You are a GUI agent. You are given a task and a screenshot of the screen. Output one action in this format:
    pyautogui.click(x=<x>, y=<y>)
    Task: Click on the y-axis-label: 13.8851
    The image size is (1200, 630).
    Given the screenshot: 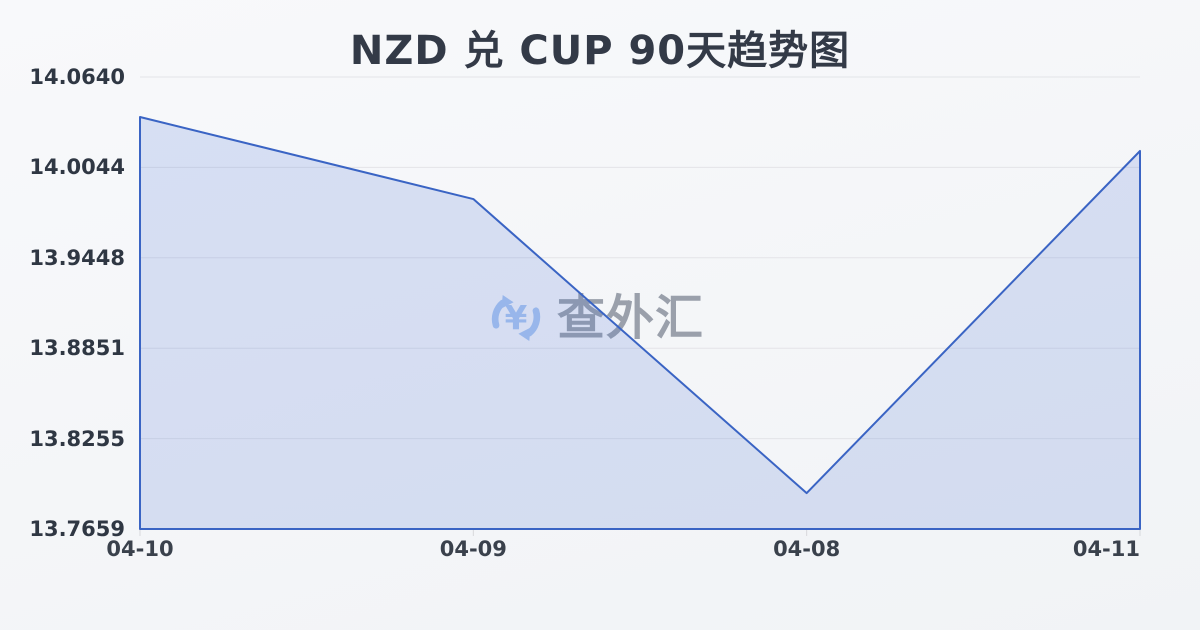 What is the action you would take?
    pyautogui.click(x=77, y=348)
    